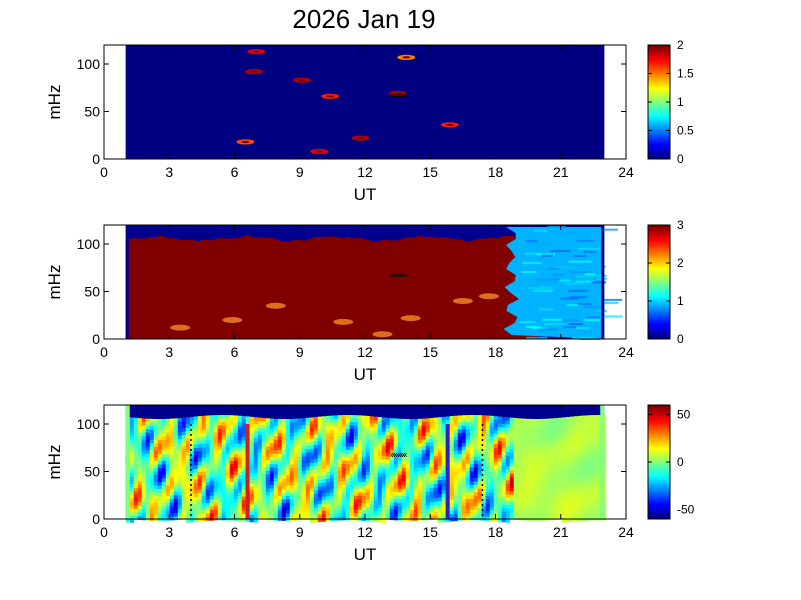  I want to click on quiet-texture, so click(533, 253).